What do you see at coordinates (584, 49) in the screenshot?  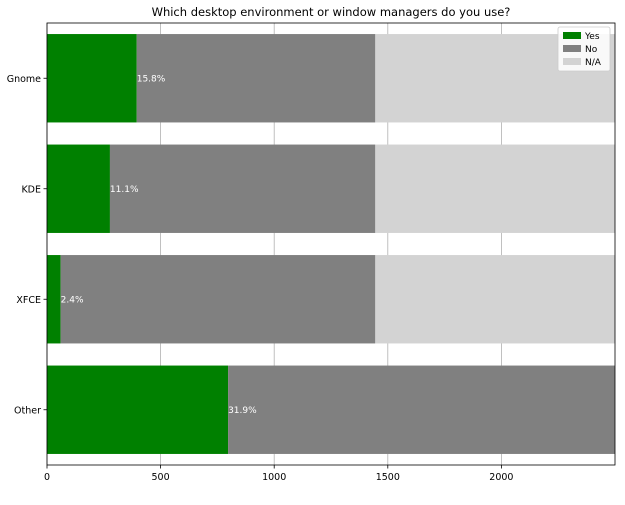 I see `legend: Yes No N/A` at bounding box center [584, 49].